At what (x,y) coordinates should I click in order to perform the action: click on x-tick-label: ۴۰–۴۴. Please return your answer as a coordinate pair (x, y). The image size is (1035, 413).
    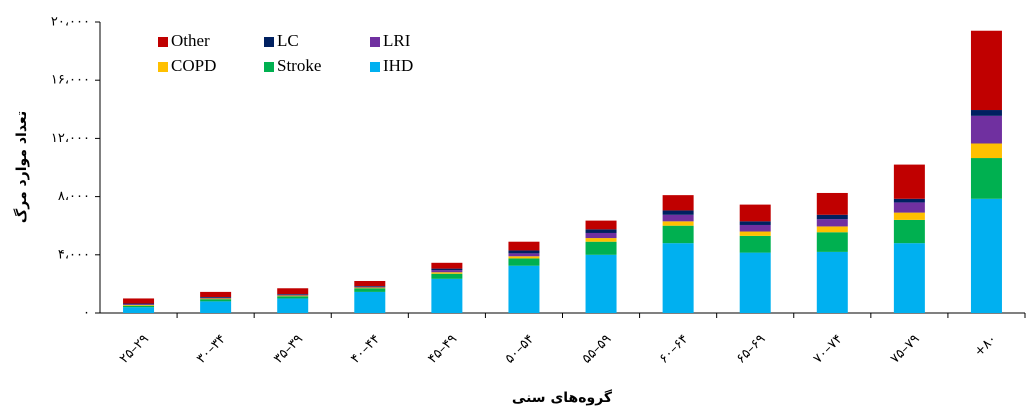
    Looking at the image, I should click on (365, 349).